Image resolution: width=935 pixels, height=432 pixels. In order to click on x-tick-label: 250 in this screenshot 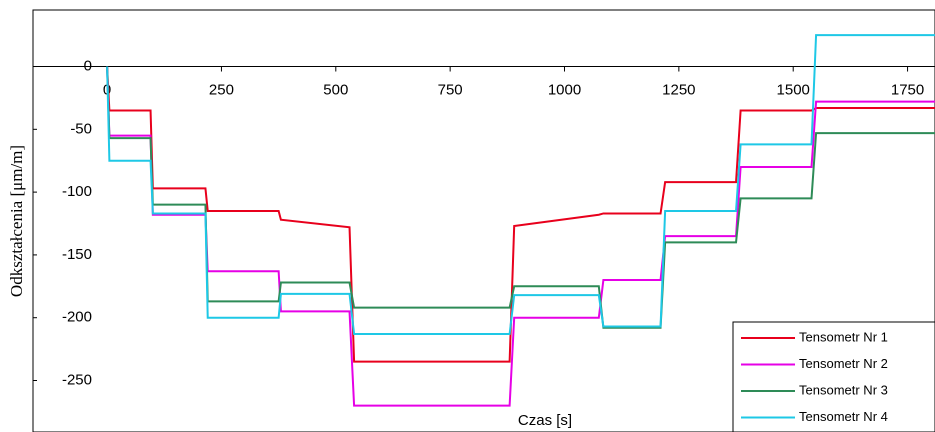, I will do `click(221, 89)`.